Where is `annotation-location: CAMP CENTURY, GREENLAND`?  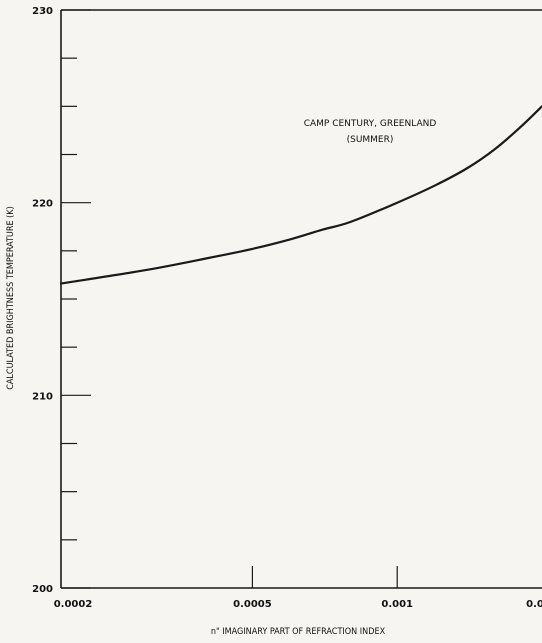 annotation-location: CAMP CENTURY, GREENLAND is located at coordinates (370, 124).